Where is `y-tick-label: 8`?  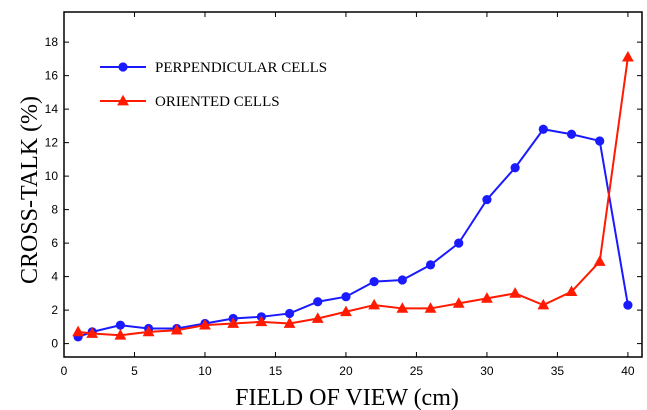 y-tick-label: 8 is located at coordinates (54, 210).